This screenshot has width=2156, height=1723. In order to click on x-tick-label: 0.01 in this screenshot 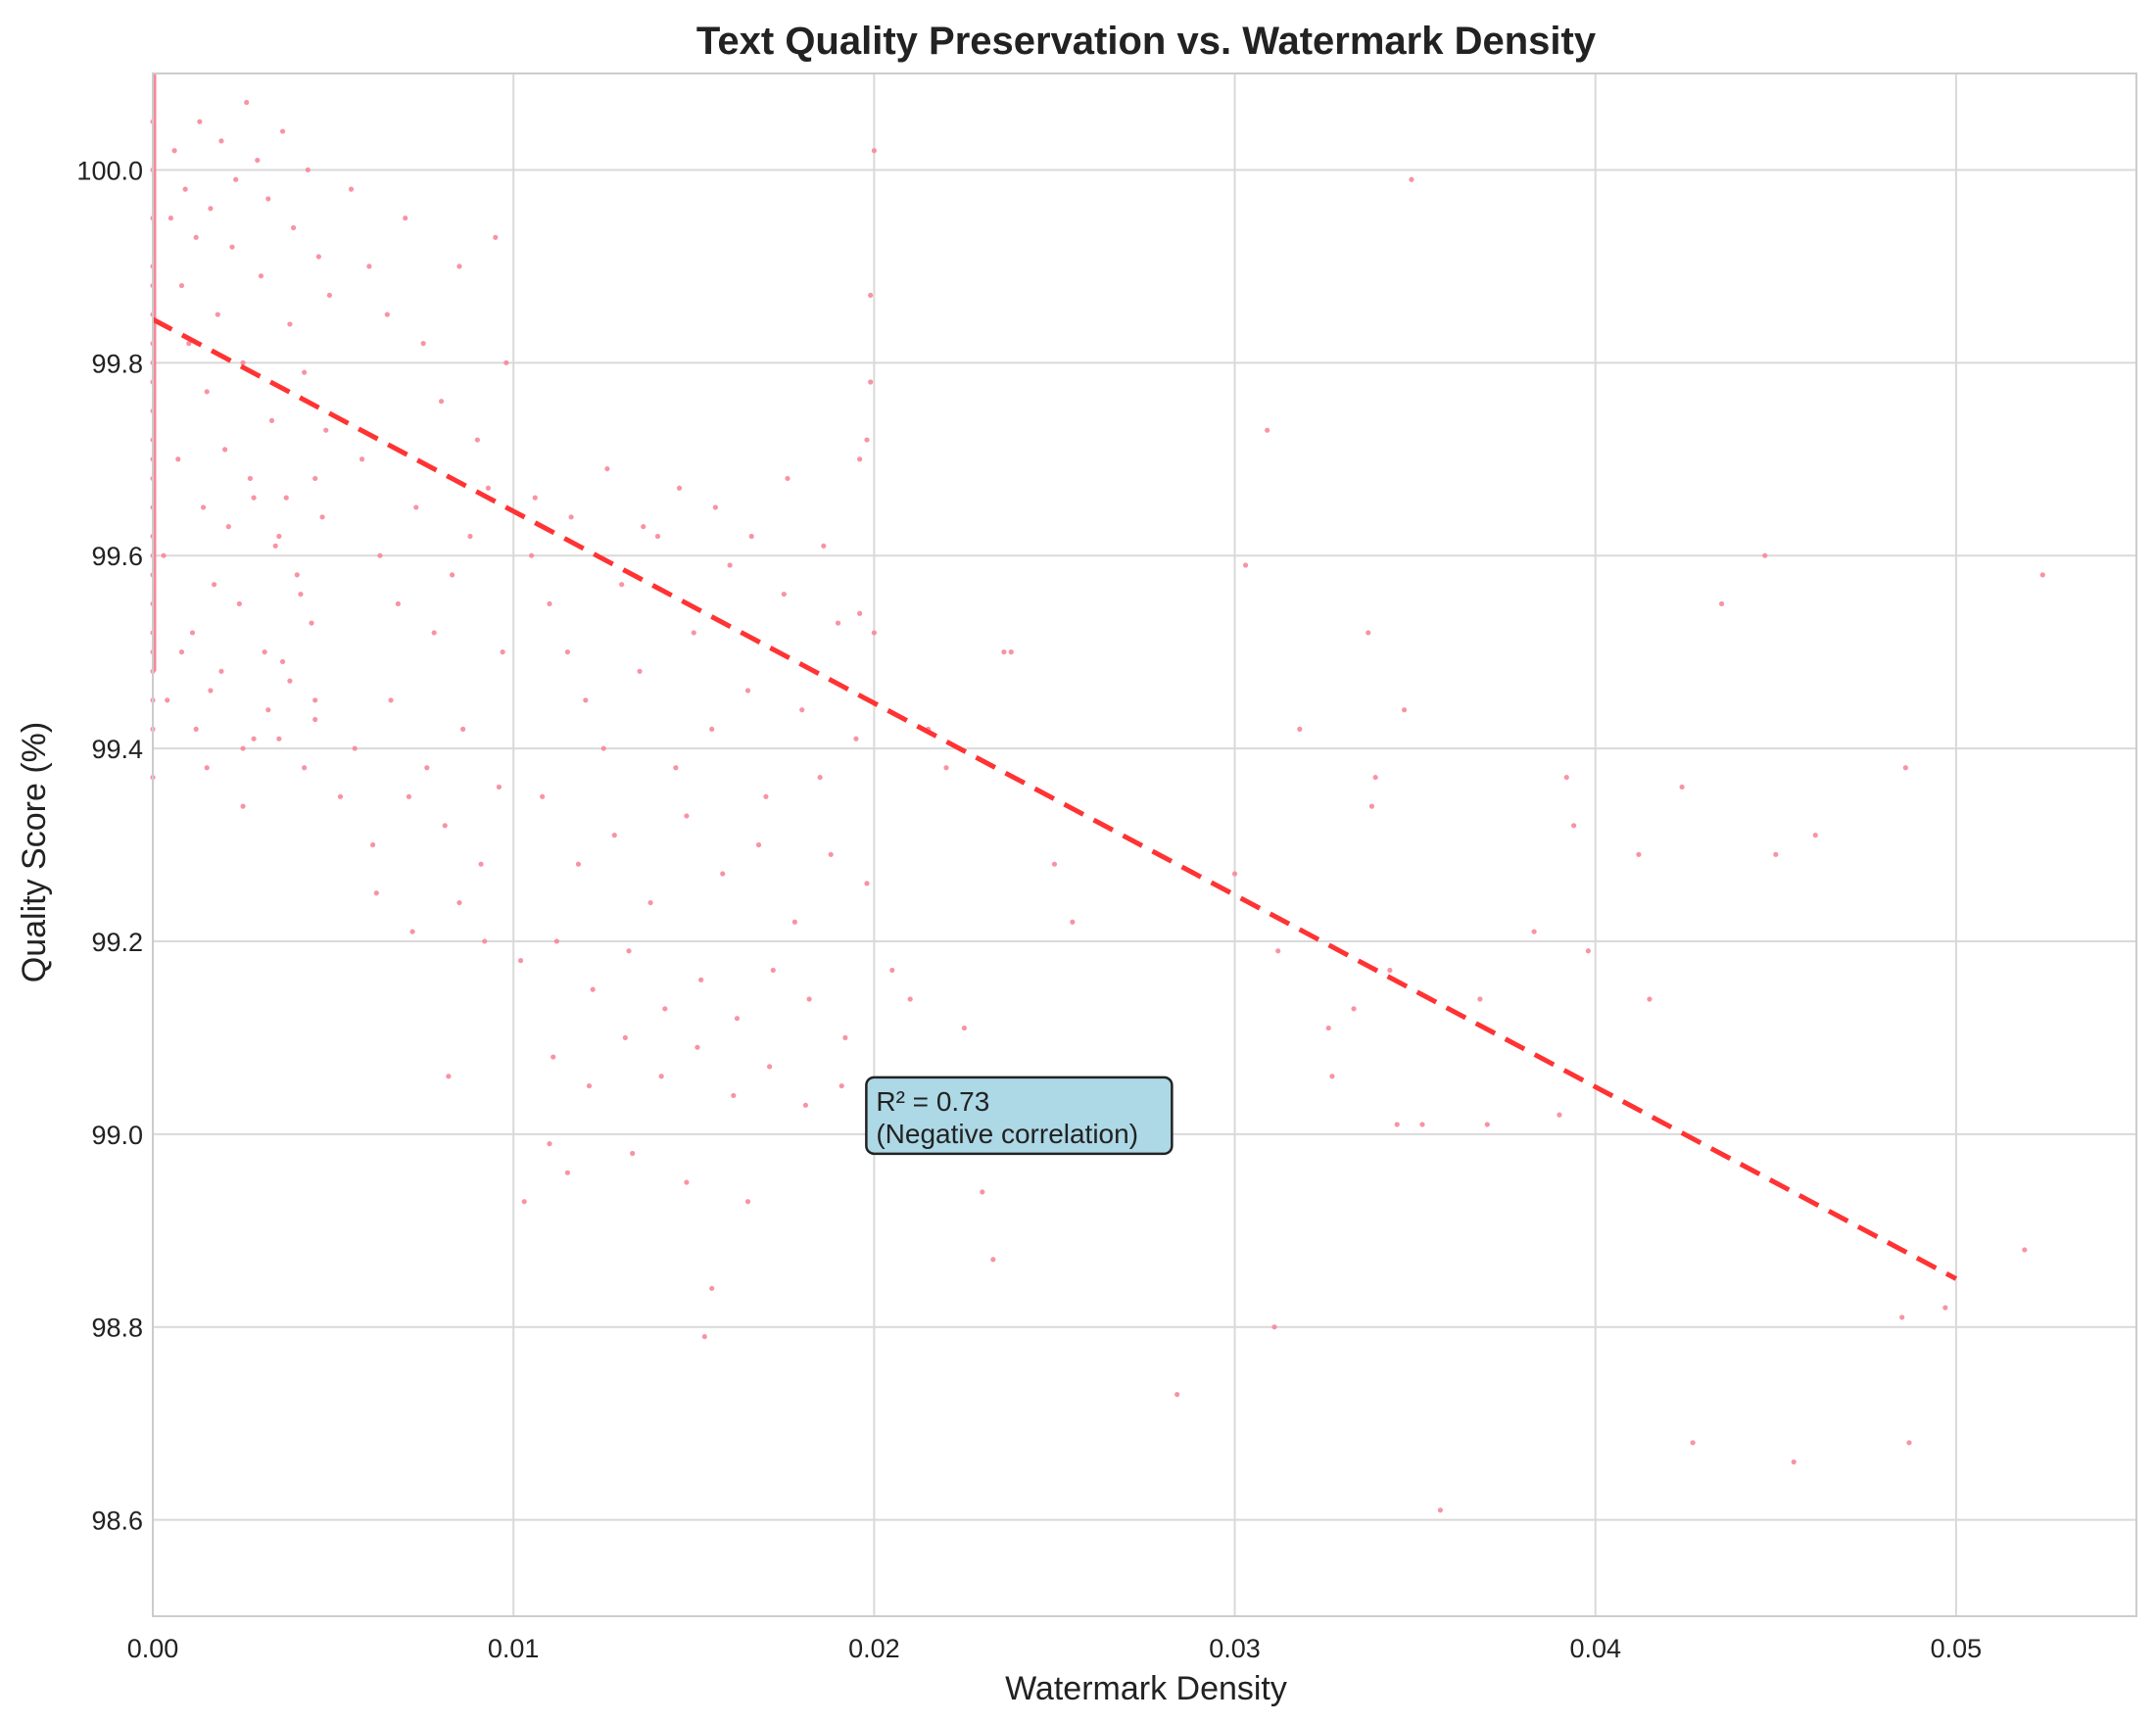, I will do `click(514, 1648)`.